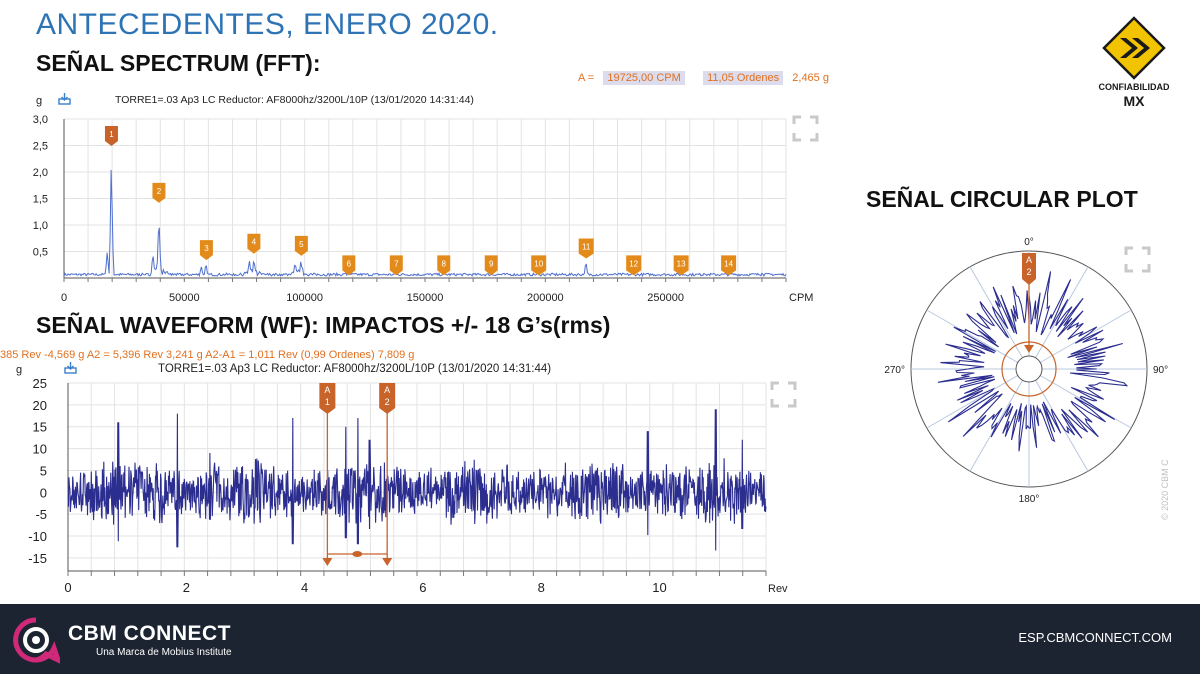  I want to click on harmonic-marker: 10, so click(539, 265).